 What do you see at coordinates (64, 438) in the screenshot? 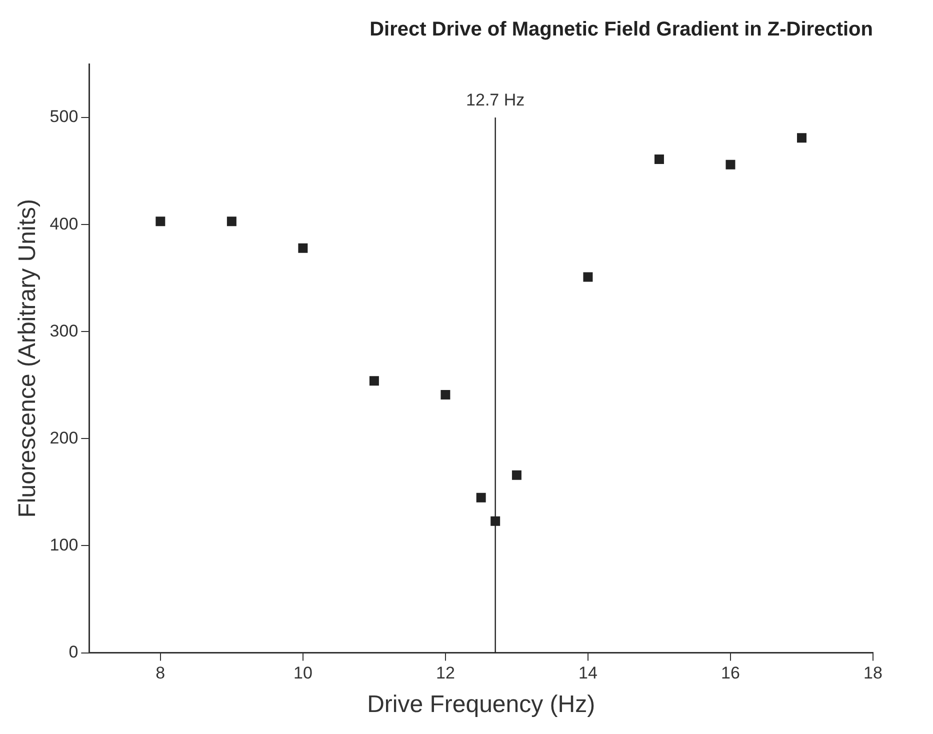
I see `y-tick-label: 200` at bounding box center [64, 438].